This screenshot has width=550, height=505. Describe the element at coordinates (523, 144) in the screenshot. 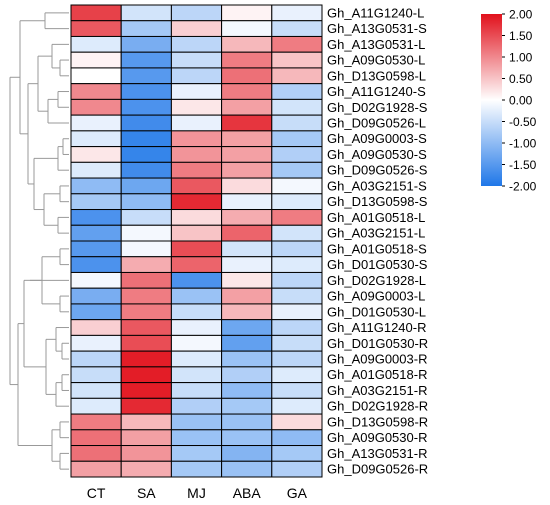

I see `scale-tick-label: -1.00` at that location.